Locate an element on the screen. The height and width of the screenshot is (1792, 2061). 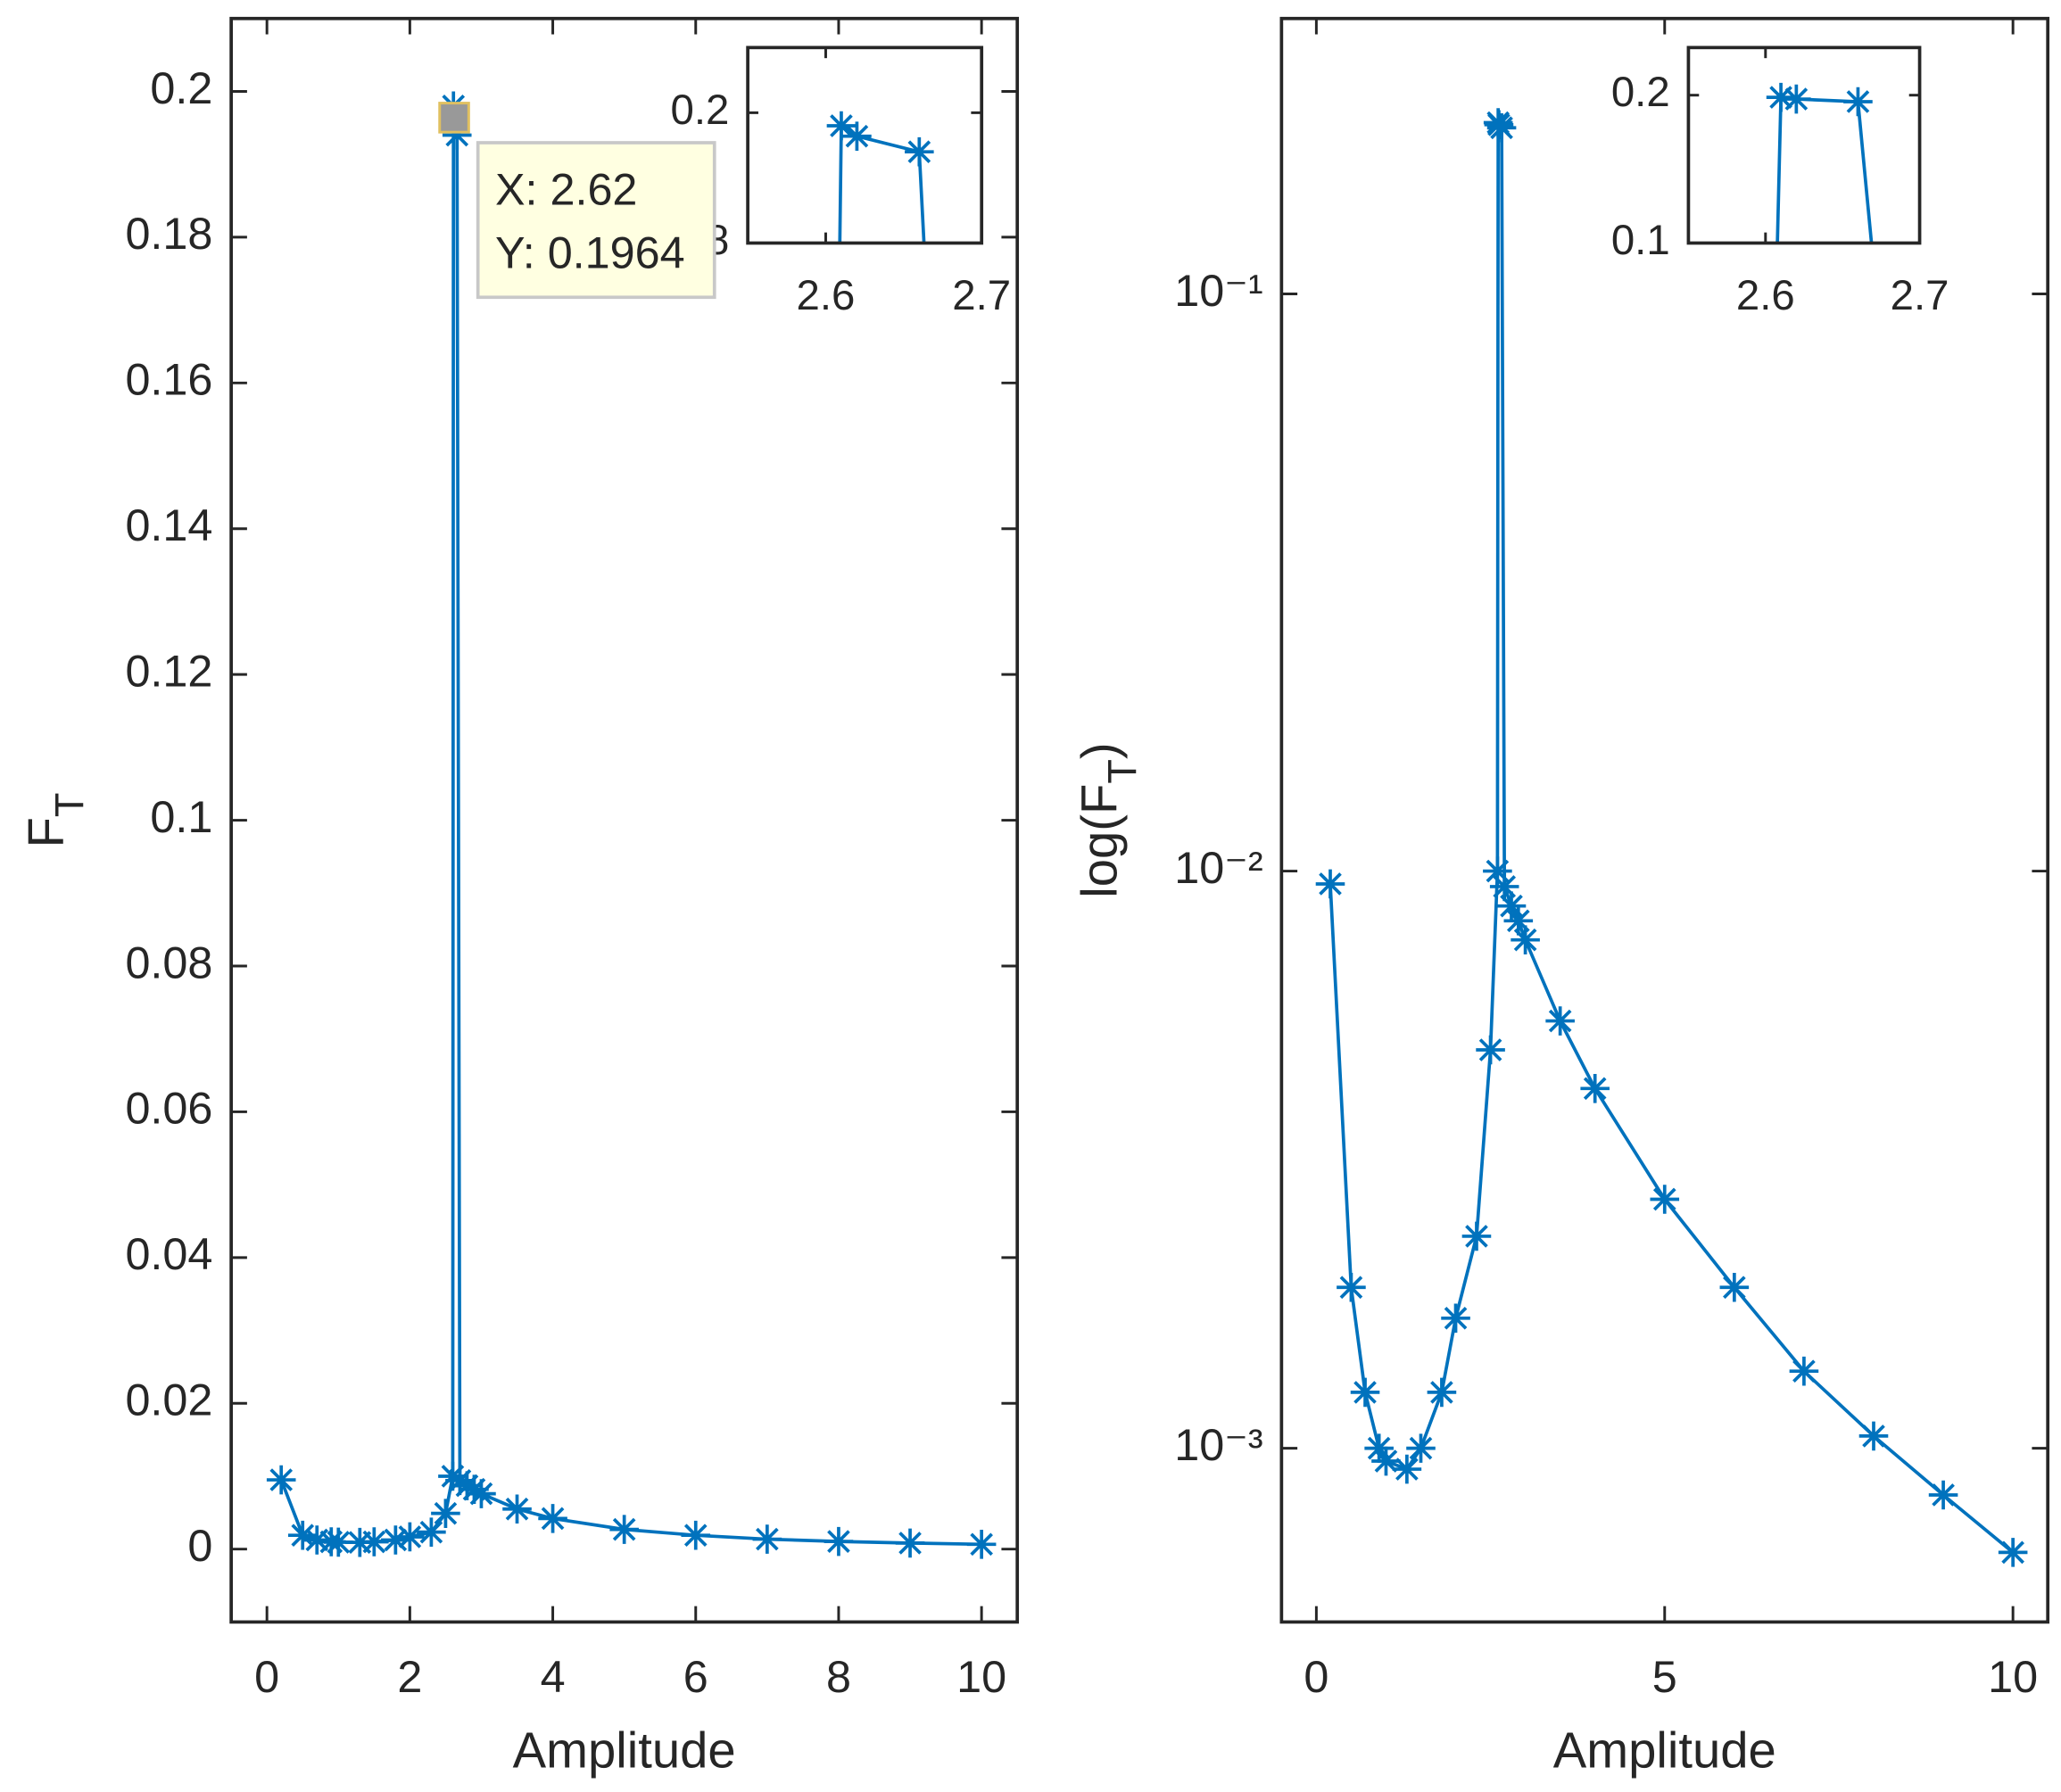
y-tick-label: 0.08 is located at coordinates (168, 962).